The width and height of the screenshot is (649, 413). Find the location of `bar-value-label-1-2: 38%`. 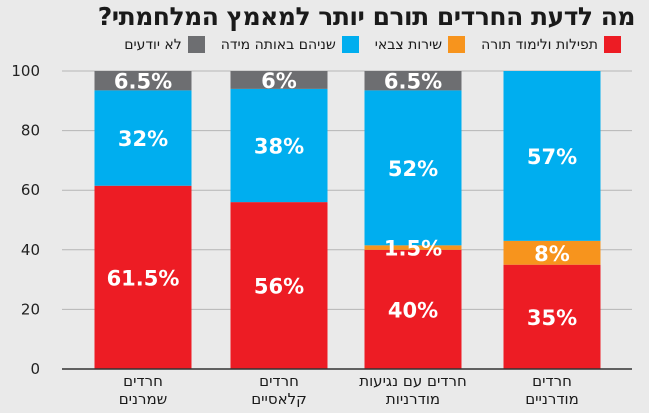

bar-value-label-1-2: 38% is located at coordinates (279, 147).